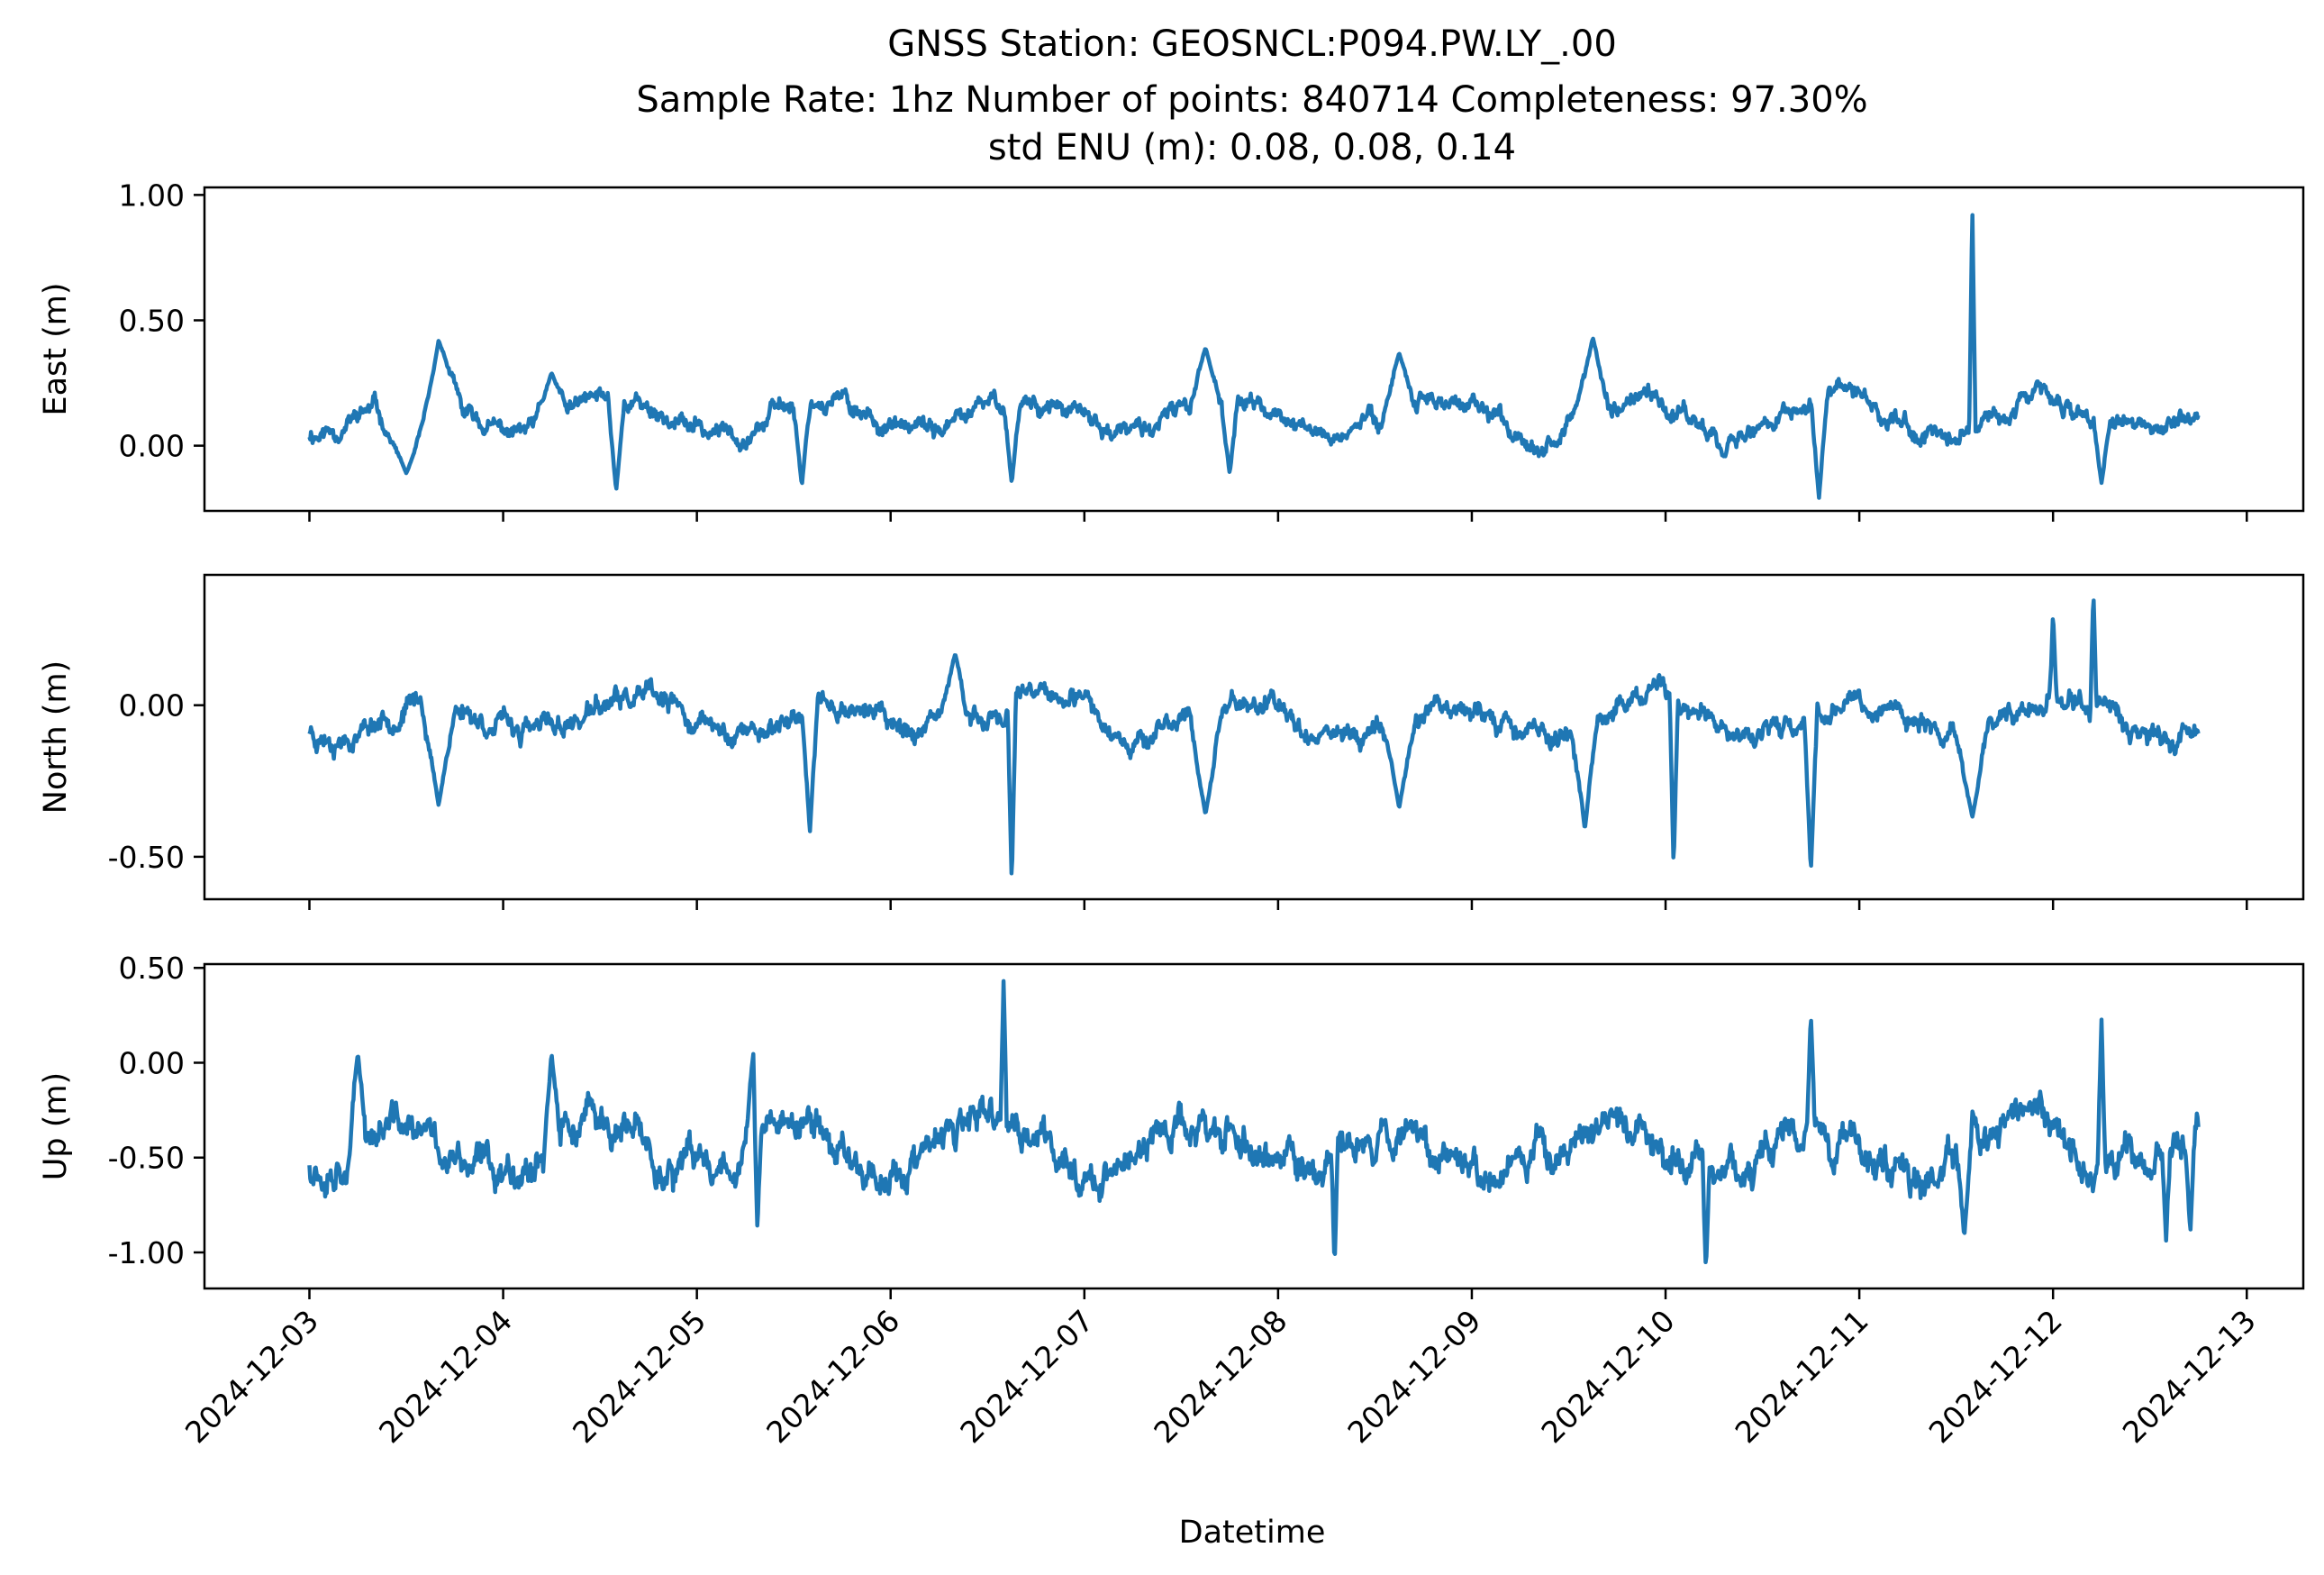 The width and height of the screenshot is (2324, 1575). What do you see at coordinates (152, 195) in the screenshot?
I see `y-tick-label: 1.00` at bounding box center [152, 195].